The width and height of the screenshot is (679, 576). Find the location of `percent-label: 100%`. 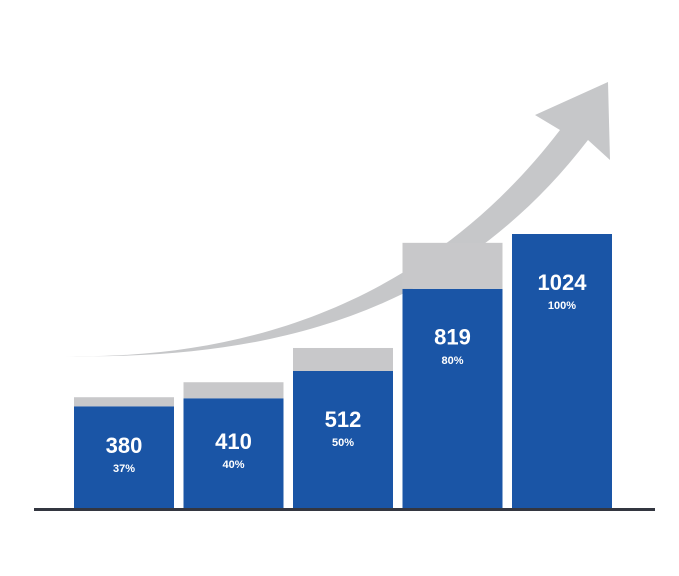

percent-label: 100% is located at coordinates (562, 306).